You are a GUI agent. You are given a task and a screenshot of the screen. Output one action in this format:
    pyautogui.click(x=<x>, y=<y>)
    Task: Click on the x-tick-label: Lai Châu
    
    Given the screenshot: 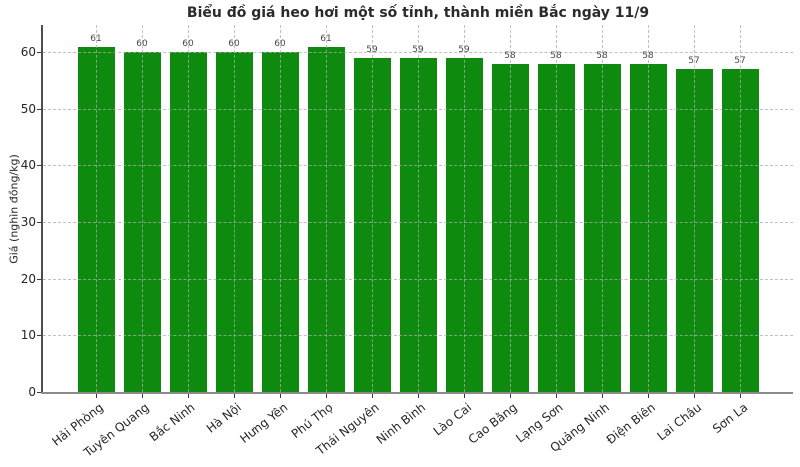 What is the action you would take?
    pyautogui.click(x=679, y=422)
    